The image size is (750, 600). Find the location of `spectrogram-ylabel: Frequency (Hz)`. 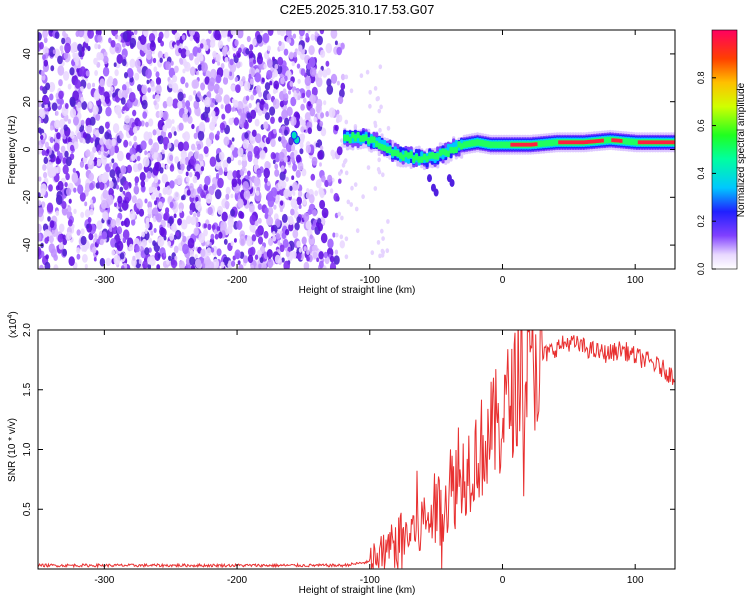

spectrogram-ylabel: Frequency (Hz) is located at coordinates (12, 150).